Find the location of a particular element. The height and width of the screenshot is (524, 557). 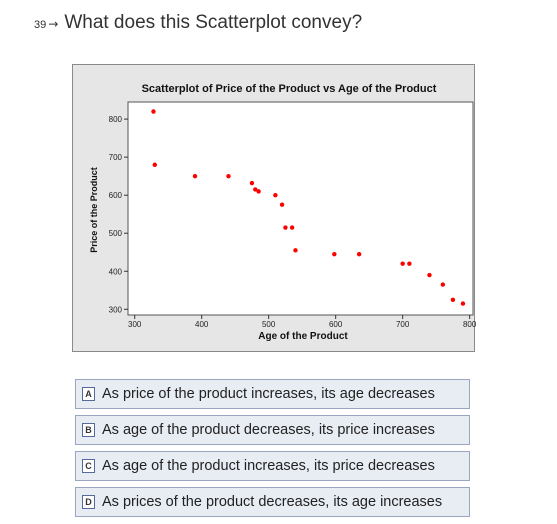

x-tick-label: 500 is located at coordinates (269, 324).